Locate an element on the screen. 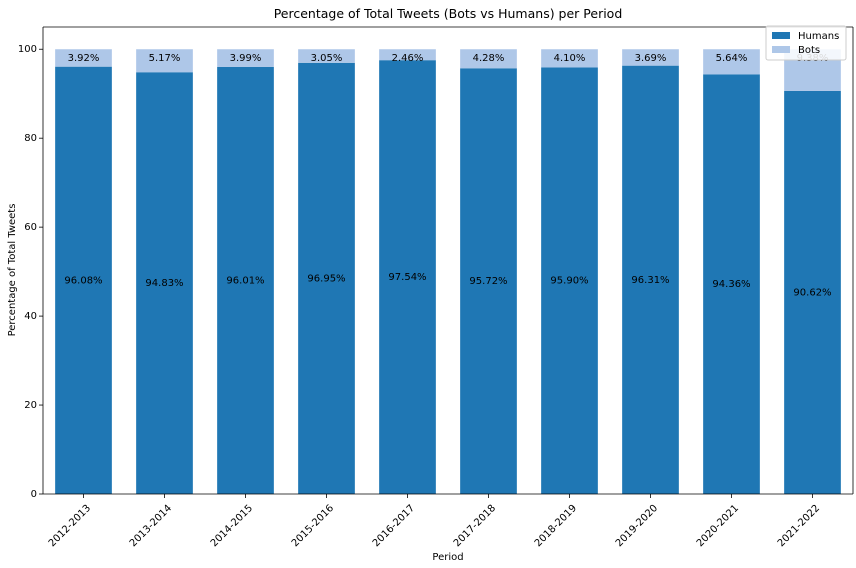 This screenshot has width=856, height=568. x-tick-label-2017-2018: 2017-2018 is located at coordinates (475, 526).